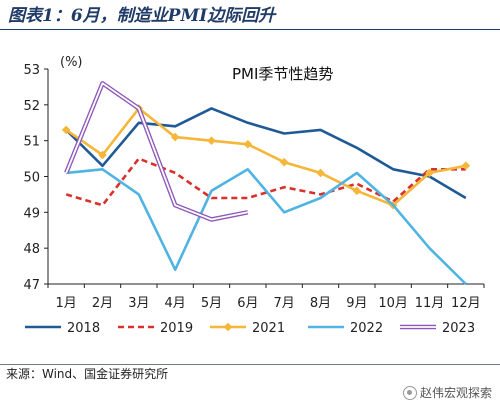 The width and height of the screenshot is (500, 415). I want to click on legend-item-2023: 2023, so click(437, 328).